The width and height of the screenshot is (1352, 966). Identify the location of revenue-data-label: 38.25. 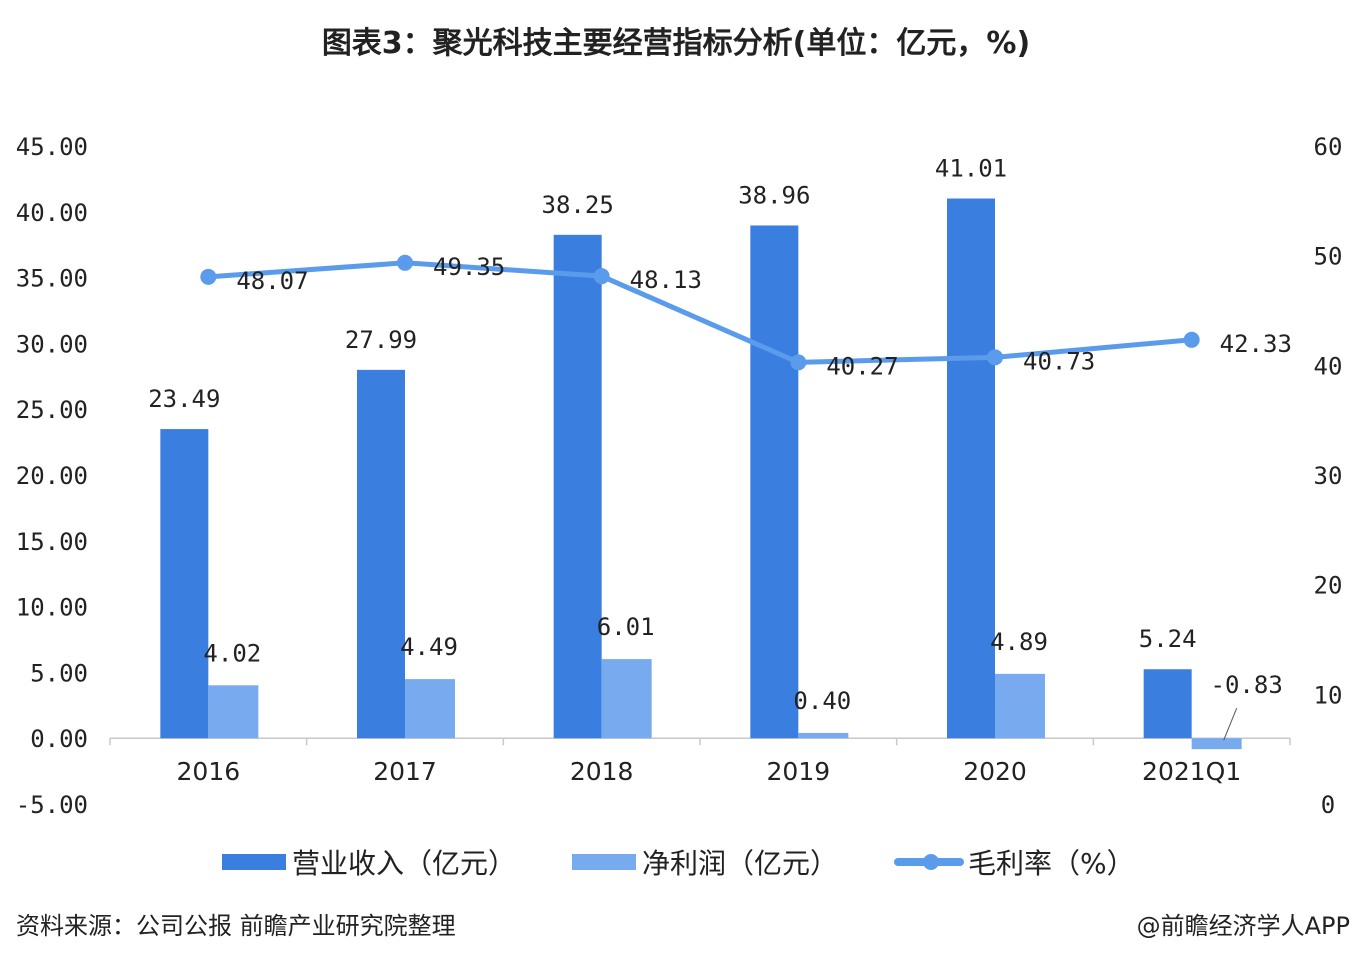
(578, 205).